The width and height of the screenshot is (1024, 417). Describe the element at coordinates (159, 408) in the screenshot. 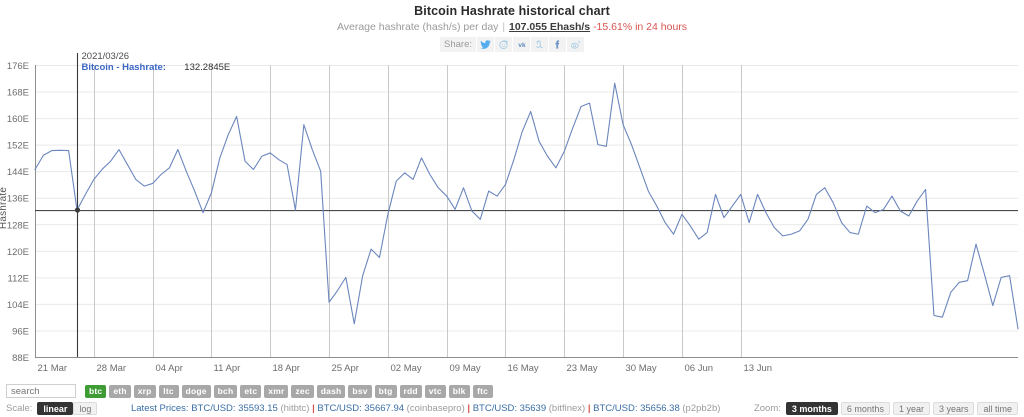

I see `latest-prices-label: Latest Prices:` at that location.